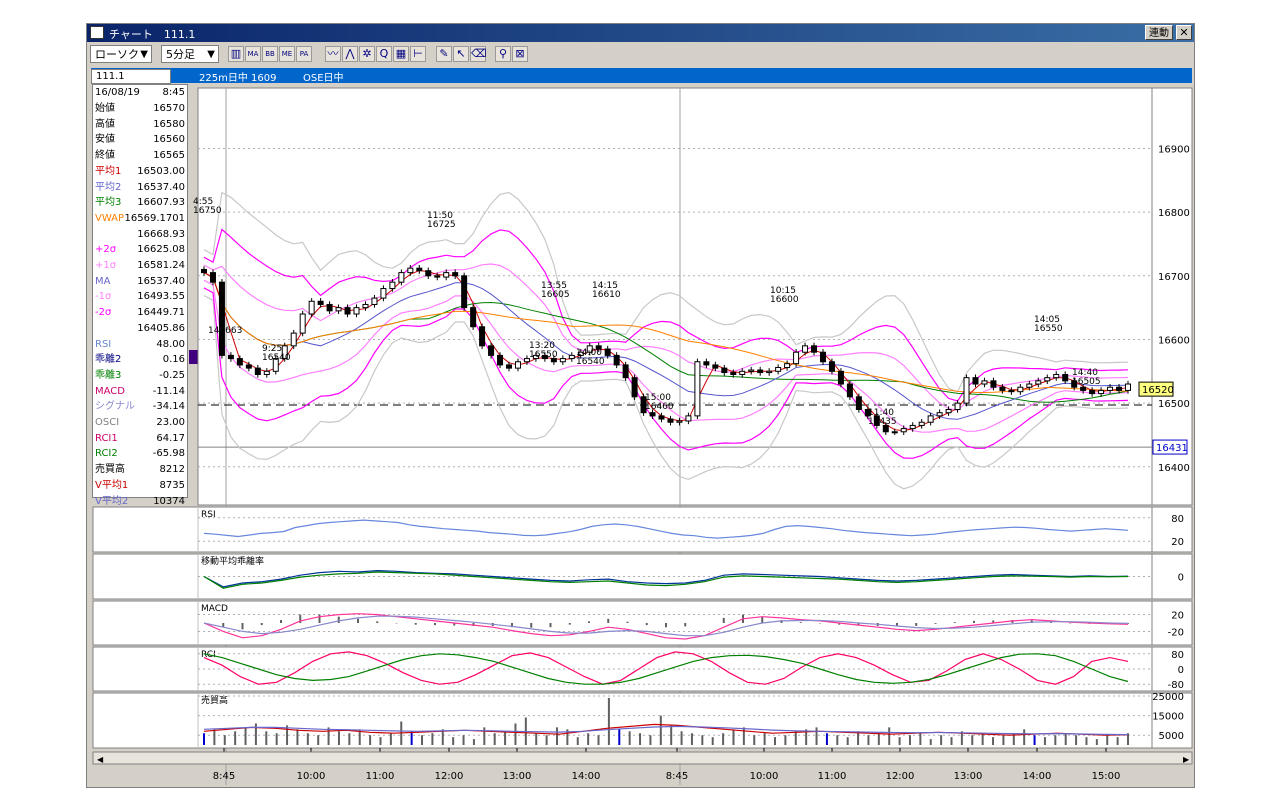 Image resolution: width=1280 pixels, height=811 pixels. I want to click on bar-icon: ⊢, so click(418, 54).